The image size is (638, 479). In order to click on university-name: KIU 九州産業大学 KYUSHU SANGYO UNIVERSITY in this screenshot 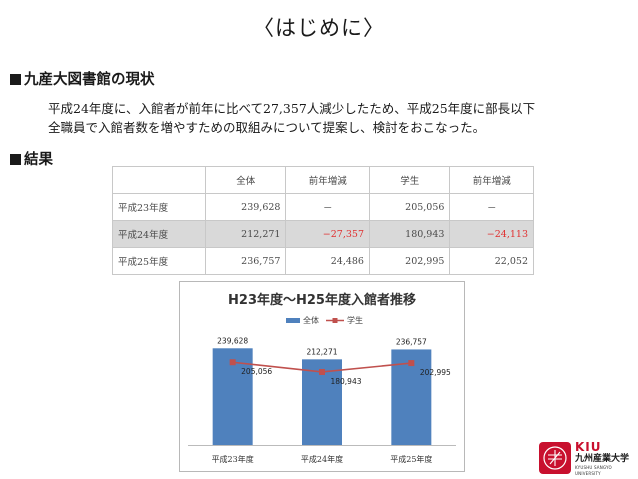, I will do `click(606, 459)`.